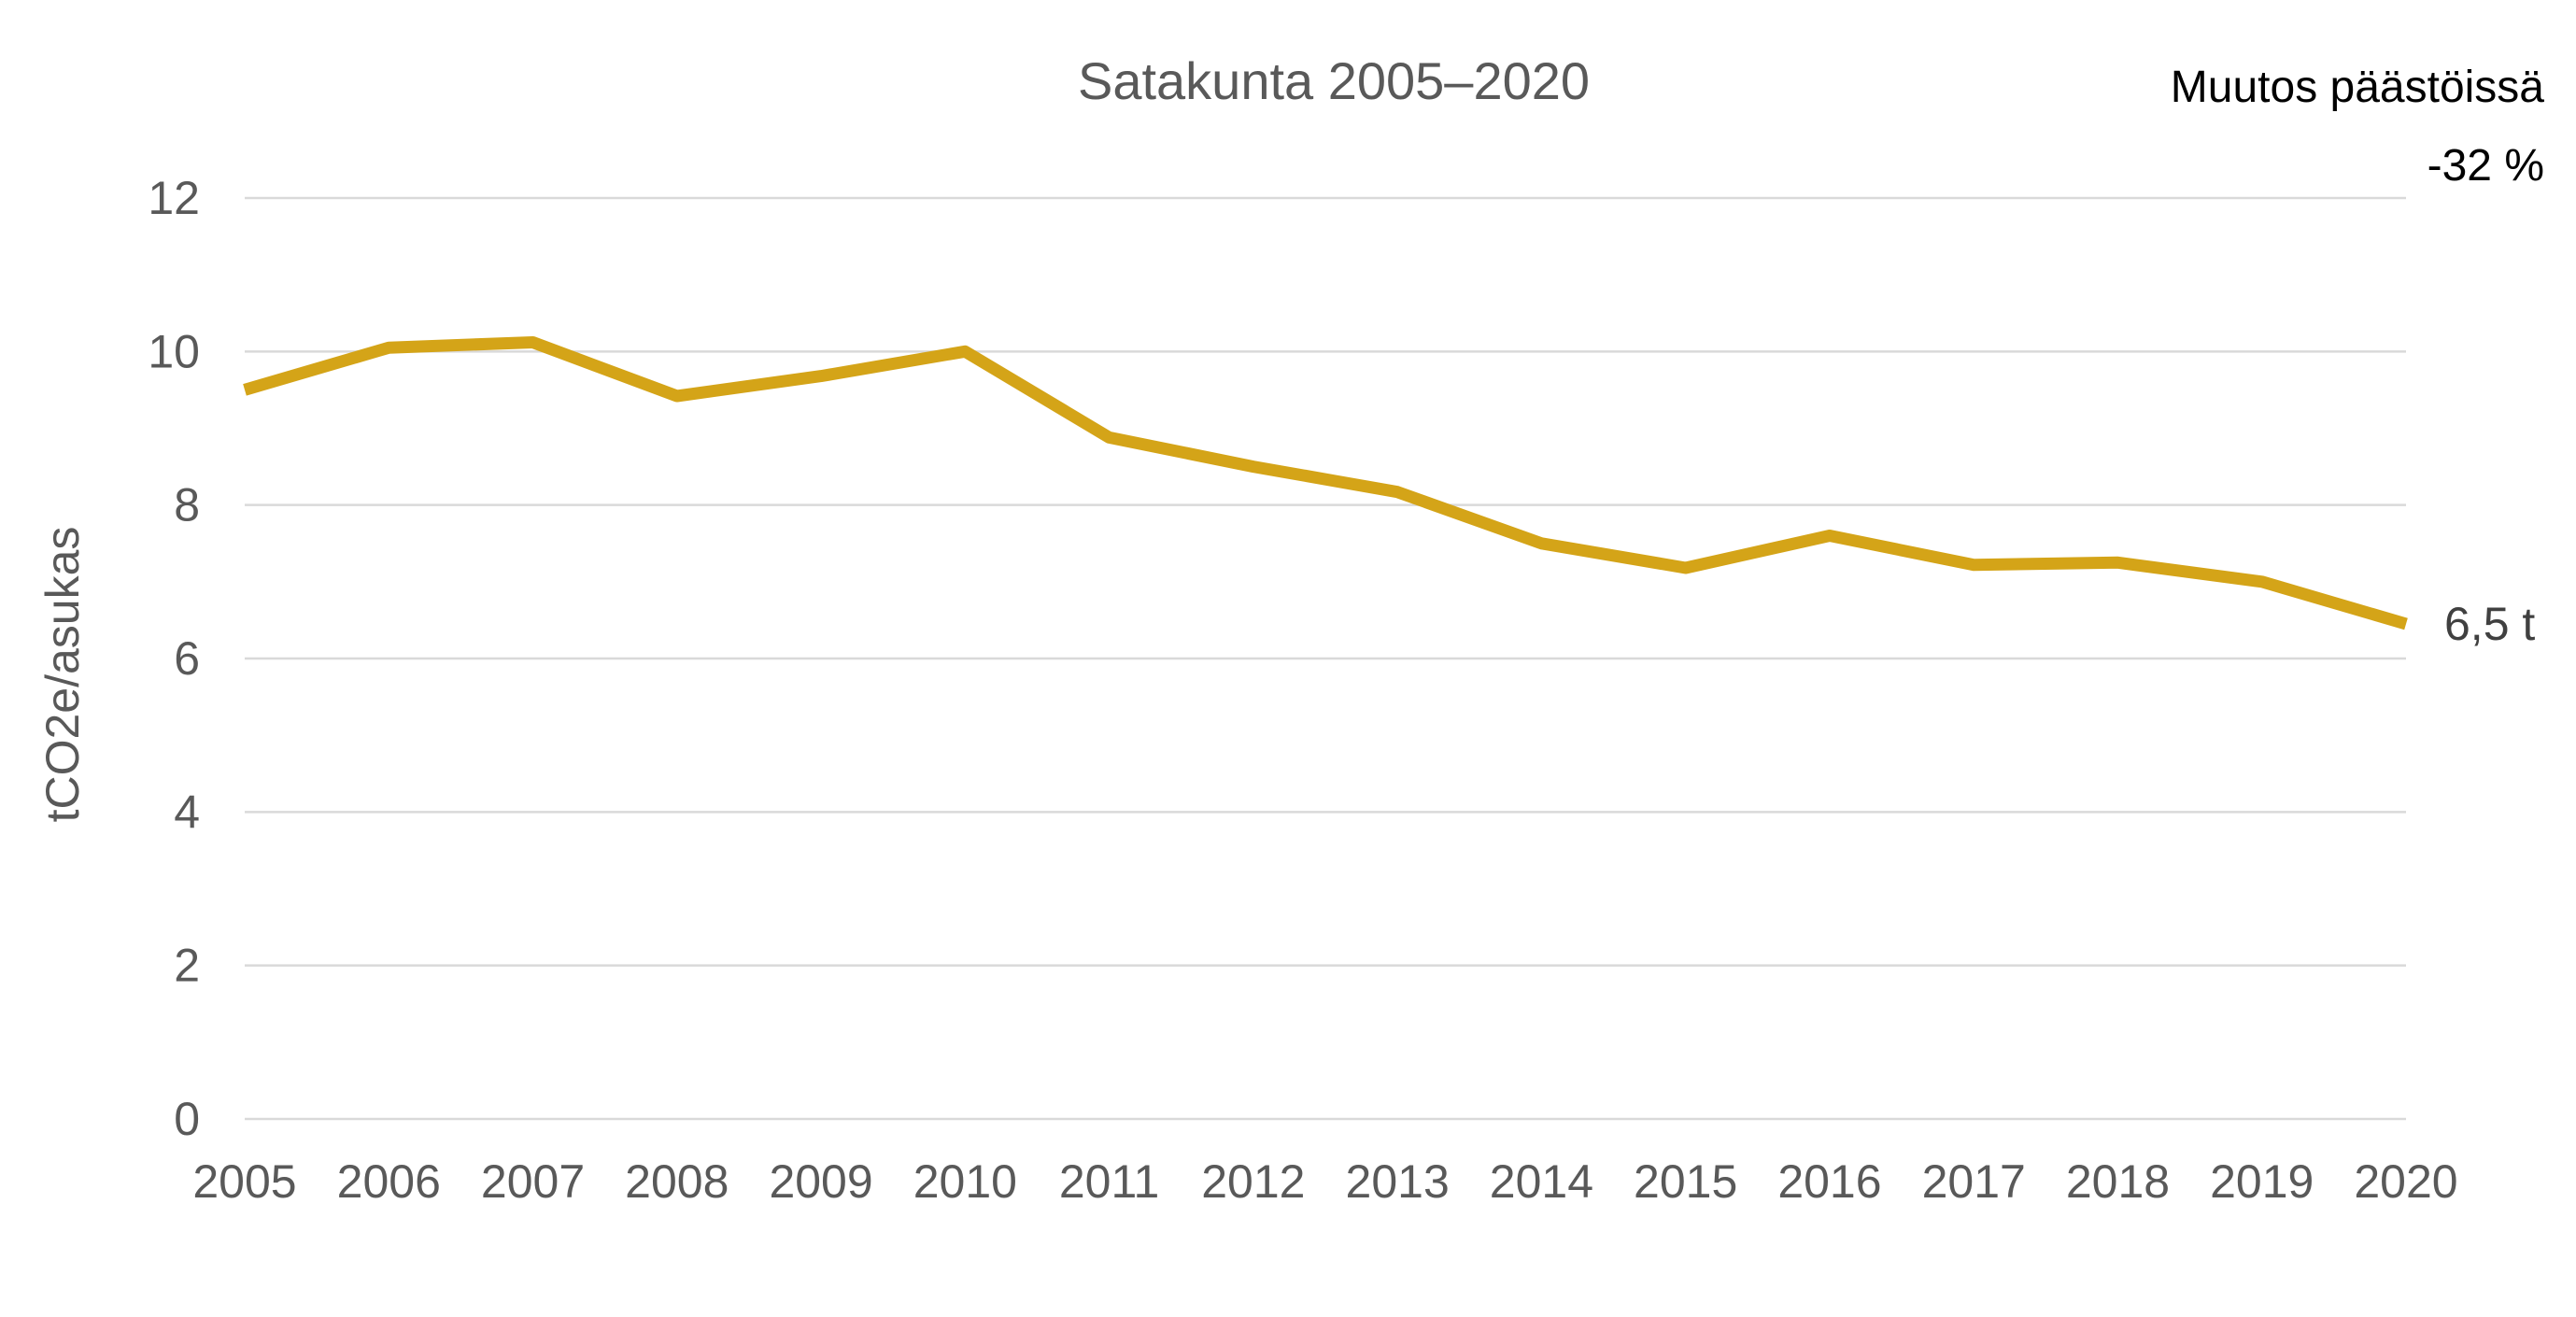  Describe the element at coordinates (187, 658) in the screenshot. I see `y-tick-label: 6` at that location.